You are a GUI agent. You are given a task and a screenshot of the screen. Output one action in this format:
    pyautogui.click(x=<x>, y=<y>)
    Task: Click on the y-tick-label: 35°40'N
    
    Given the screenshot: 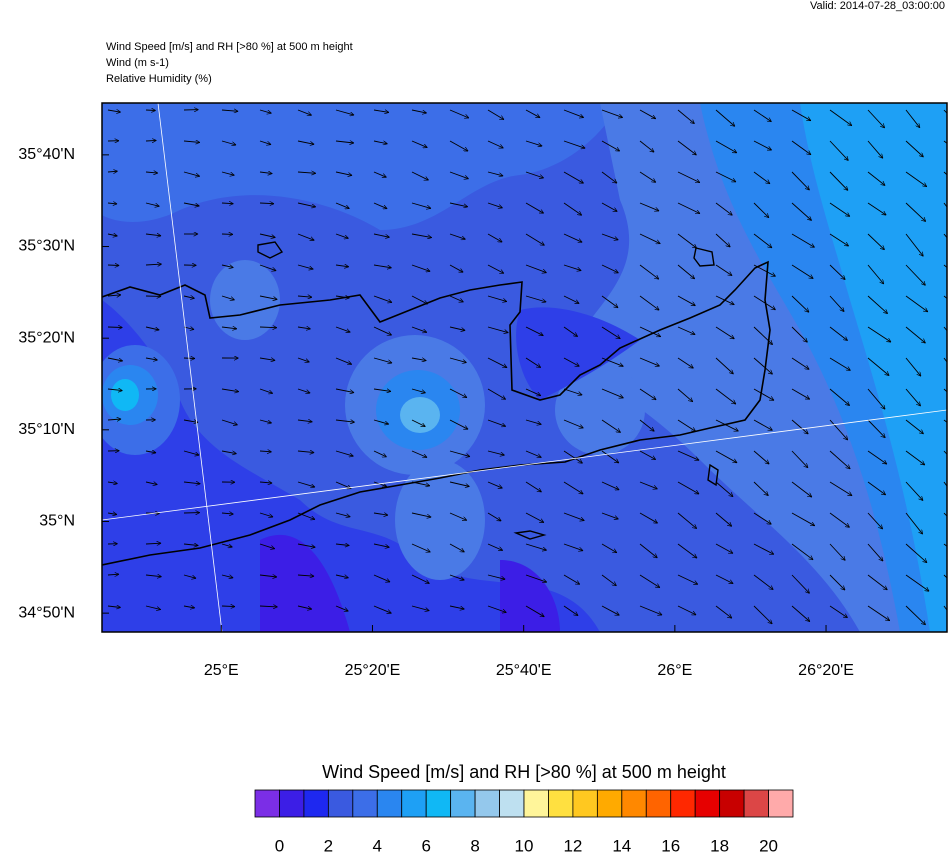 What is the action you would take?
    pyautogui.click(x=46, y=154)
    